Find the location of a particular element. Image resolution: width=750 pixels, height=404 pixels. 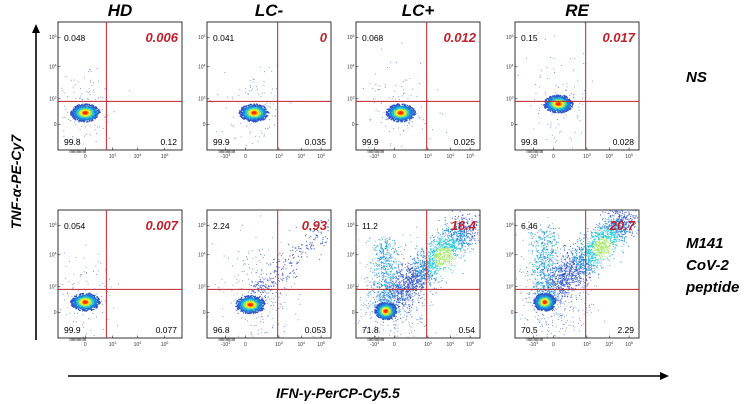

quadrant-q1-value: 0.15 is located at coordinates (529, 38).